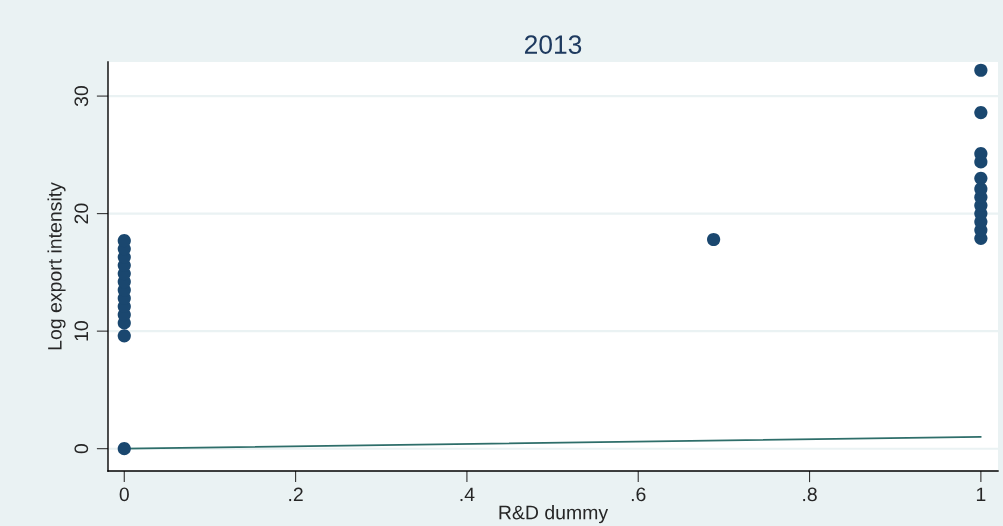  What do you see at coordinates (554, 514) in the screenshot?
I see `x-axis-title: R&D dummy` at bounding box center [554, 514].